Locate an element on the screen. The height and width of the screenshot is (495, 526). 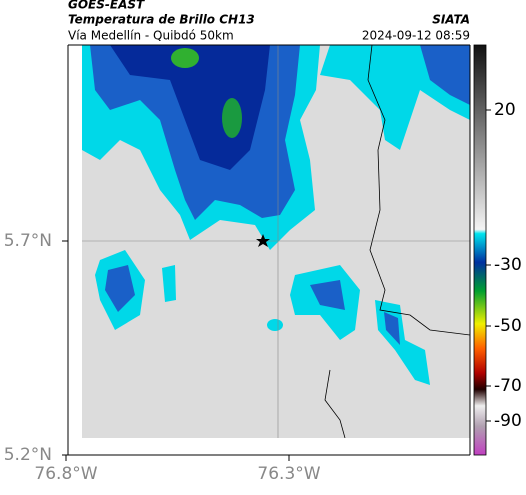
x-axis-label: 76.8°W is located at coordinates (65, 474).